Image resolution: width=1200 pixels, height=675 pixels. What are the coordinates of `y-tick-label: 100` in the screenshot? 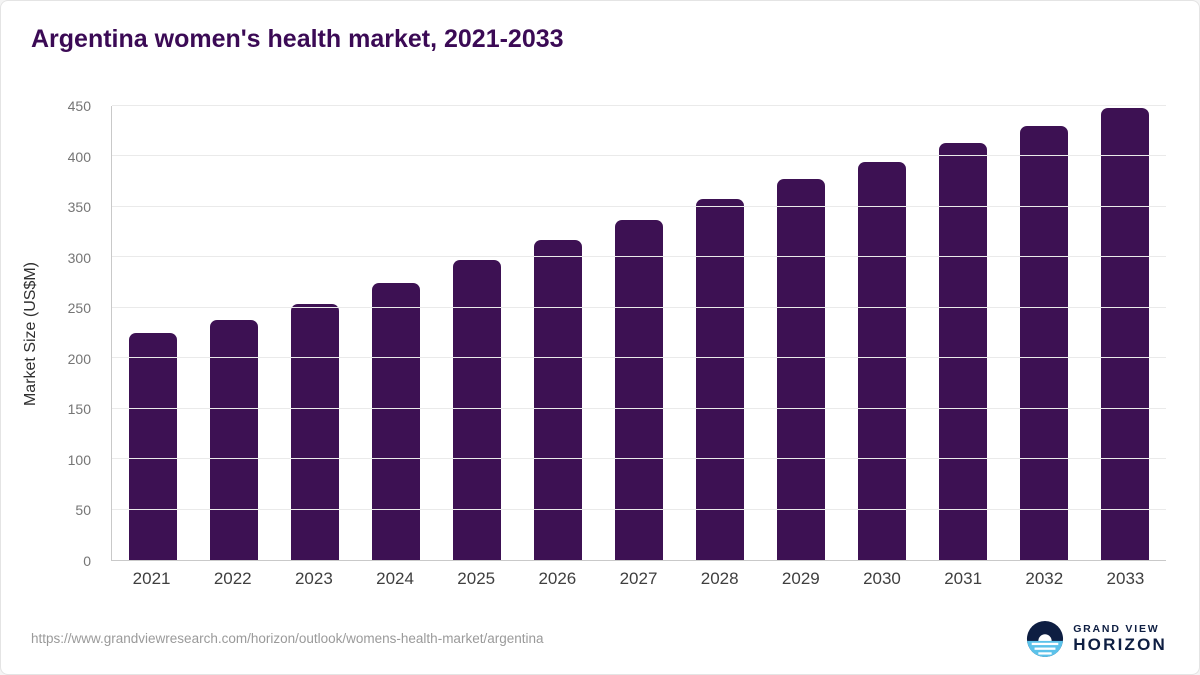 It's located at (79, 459).